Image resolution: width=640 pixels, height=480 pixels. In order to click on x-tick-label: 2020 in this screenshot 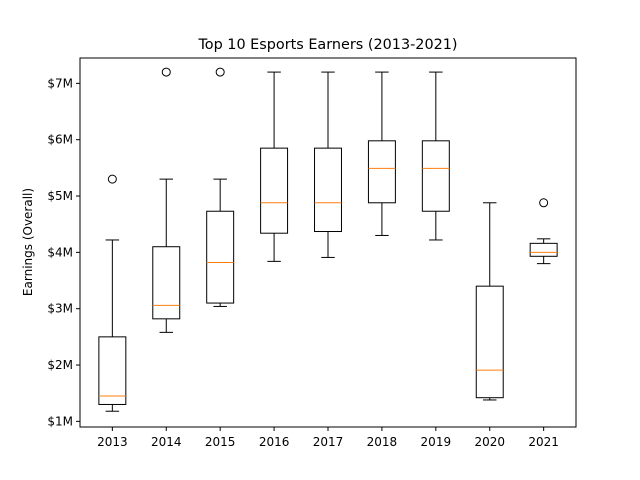, I will do `click(489, 442)`.